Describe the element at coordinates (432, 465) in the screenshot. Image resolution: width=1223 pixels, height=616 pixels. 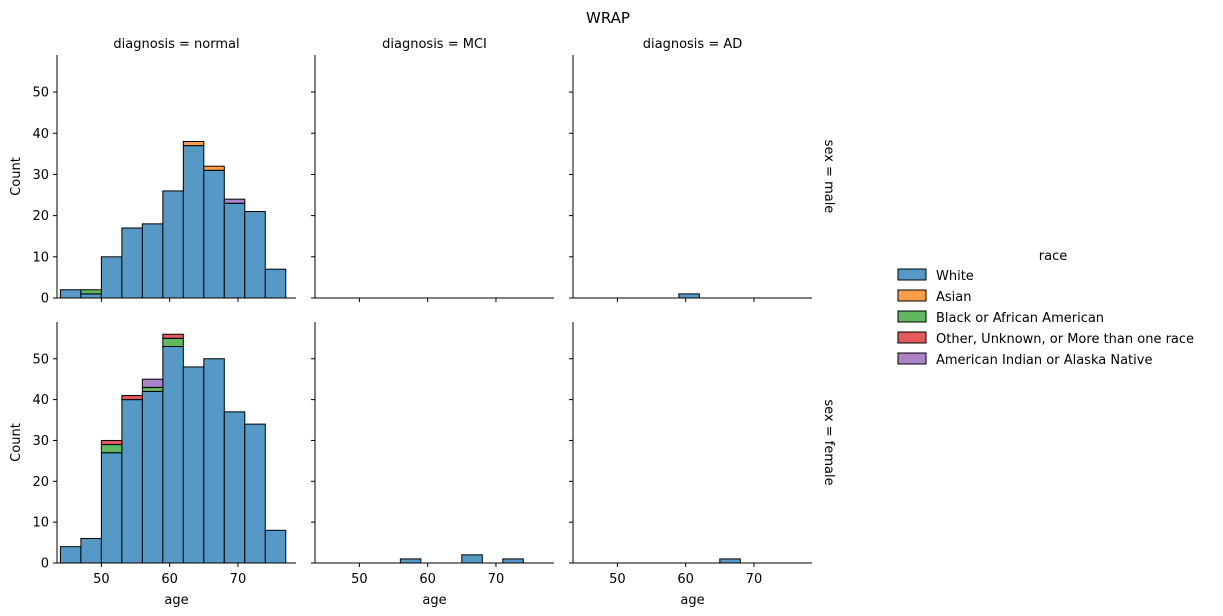
I see `facet-panel-r1-c1: 50 60 70 age` at that location.